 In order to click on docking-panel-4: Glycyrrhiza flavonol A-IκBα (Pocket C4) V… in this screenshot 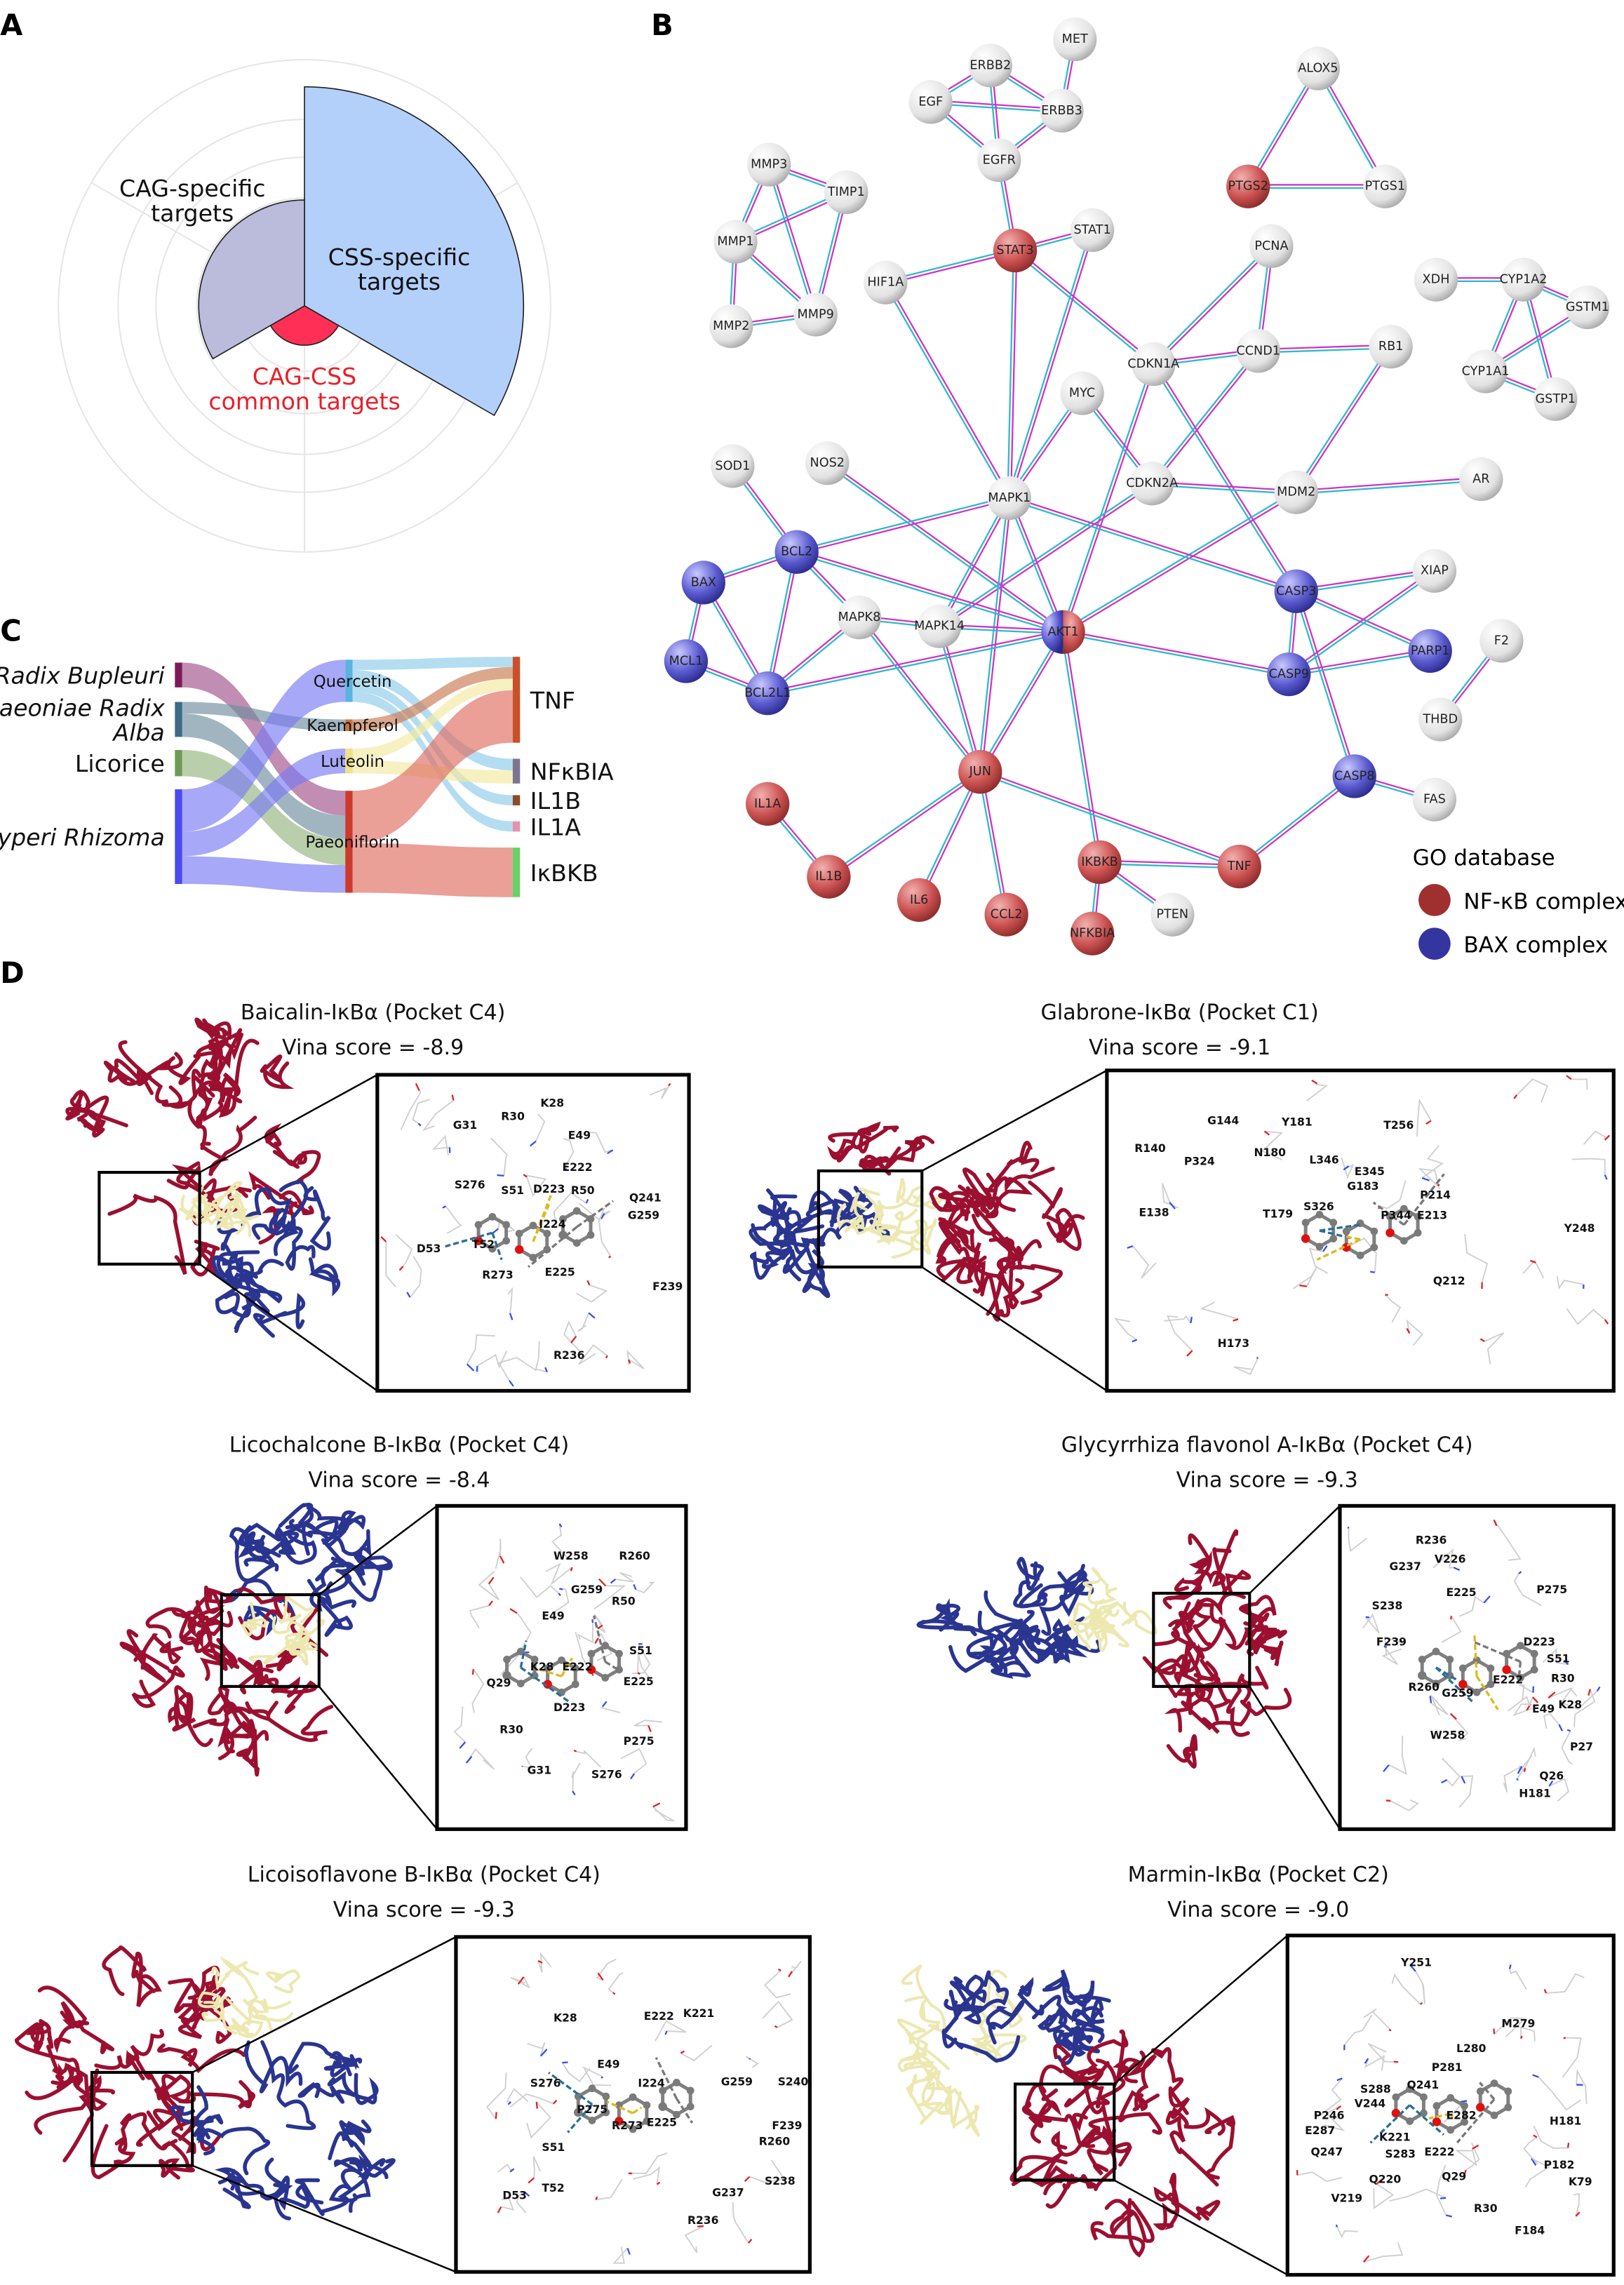, I will do `click(1266, 1632)`.